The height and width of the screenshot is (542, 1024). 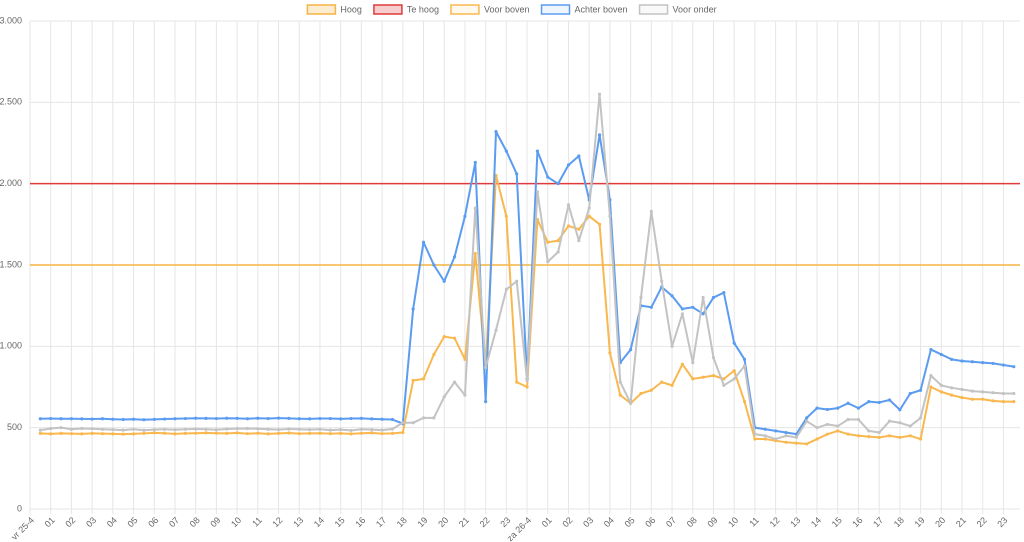 I want to click on legend-label: Voor boven, so click(x=507, y=9).